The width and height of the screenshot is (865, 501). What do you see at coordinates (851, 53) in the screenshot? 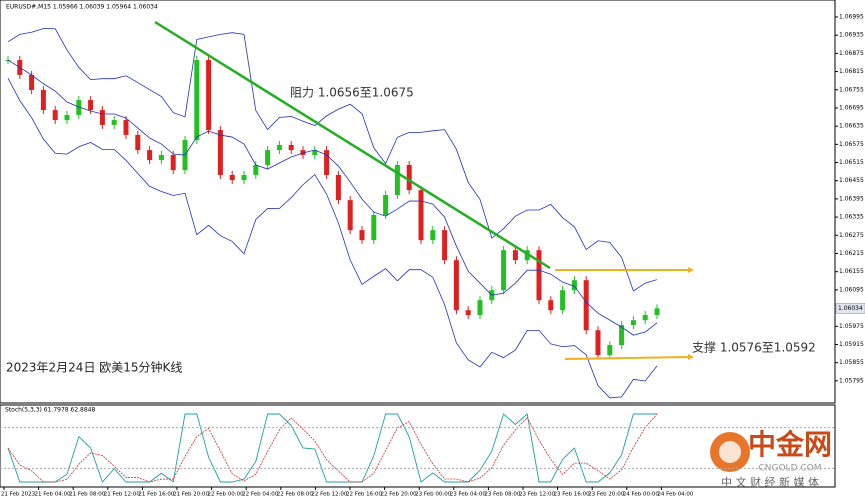
I see `y-tick-label: 1.06875` at bounding box center [851, 53].